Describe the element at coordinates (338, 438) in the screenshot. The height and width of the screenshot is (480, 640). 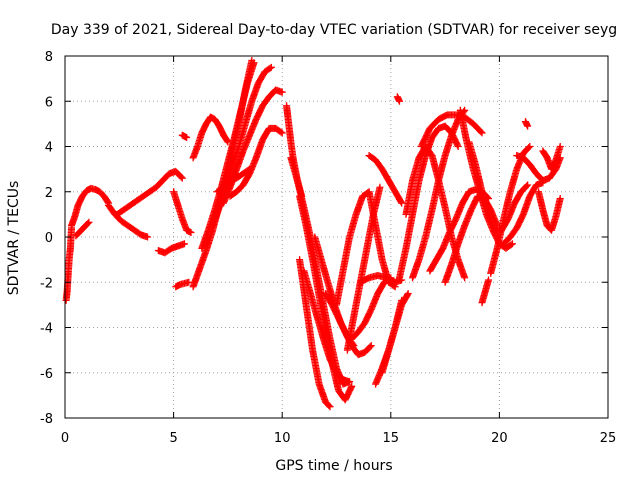
I see `x-tick-labels: 0 5 10 15 20 25` at that location.